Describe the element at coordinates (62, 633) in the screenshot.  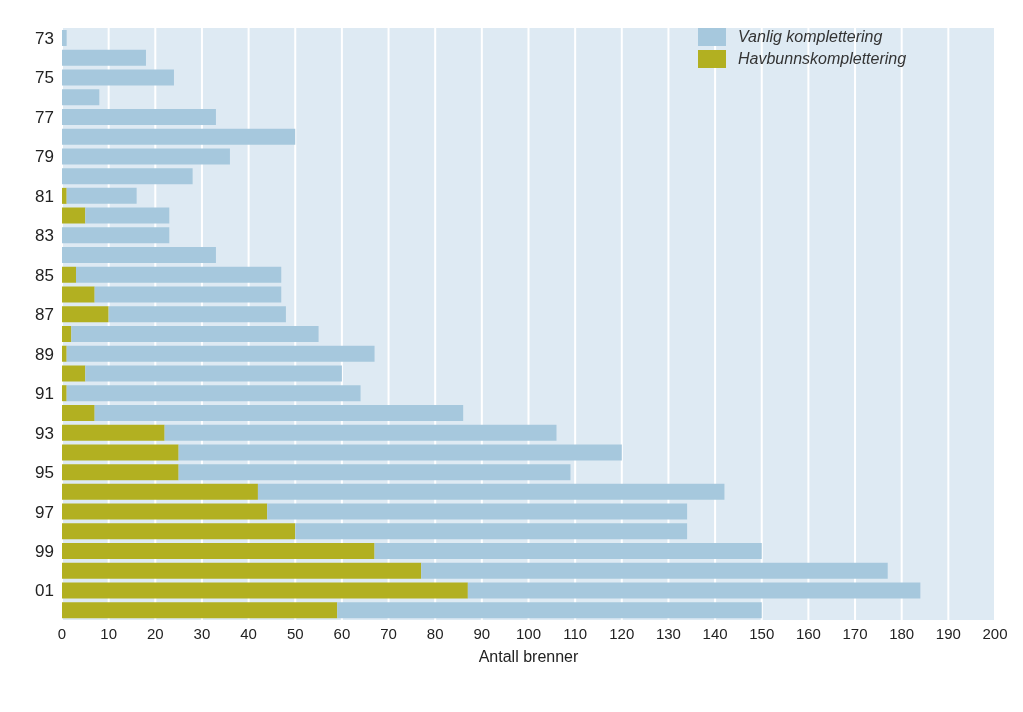
I see `x-tick-label: 0` at that location.